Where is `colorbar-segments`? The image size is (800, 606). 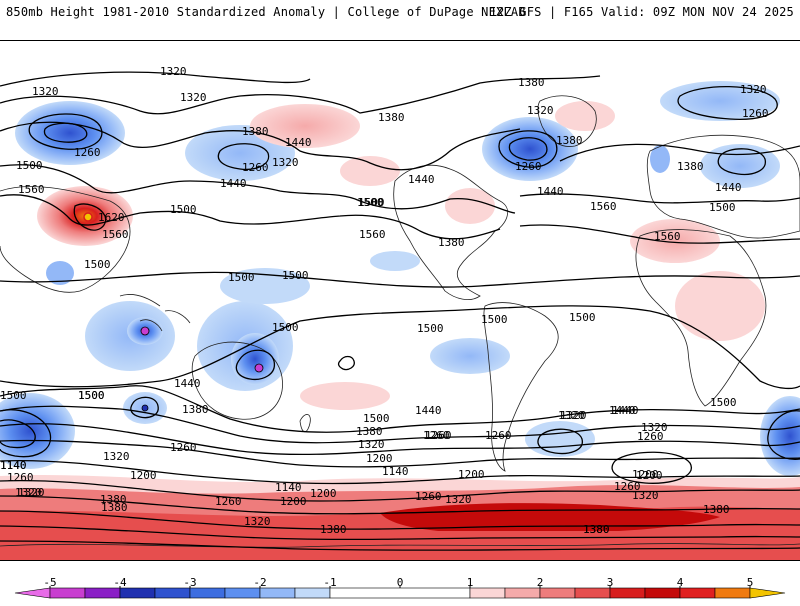
colorbar-segments is located at coordinates (400, 593).